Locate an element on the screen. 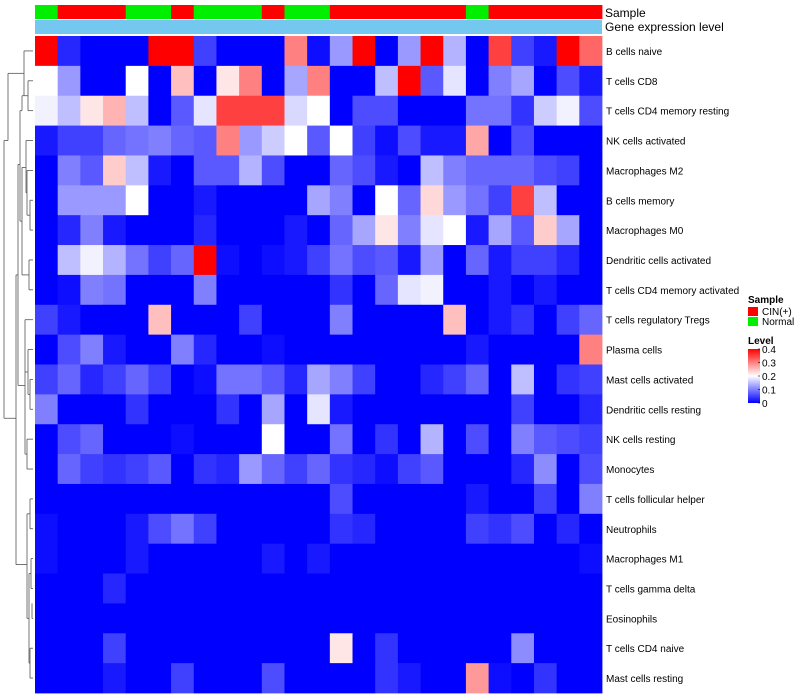  annotation-label-expression: Gene expression level is located at coordinates (664, 27).